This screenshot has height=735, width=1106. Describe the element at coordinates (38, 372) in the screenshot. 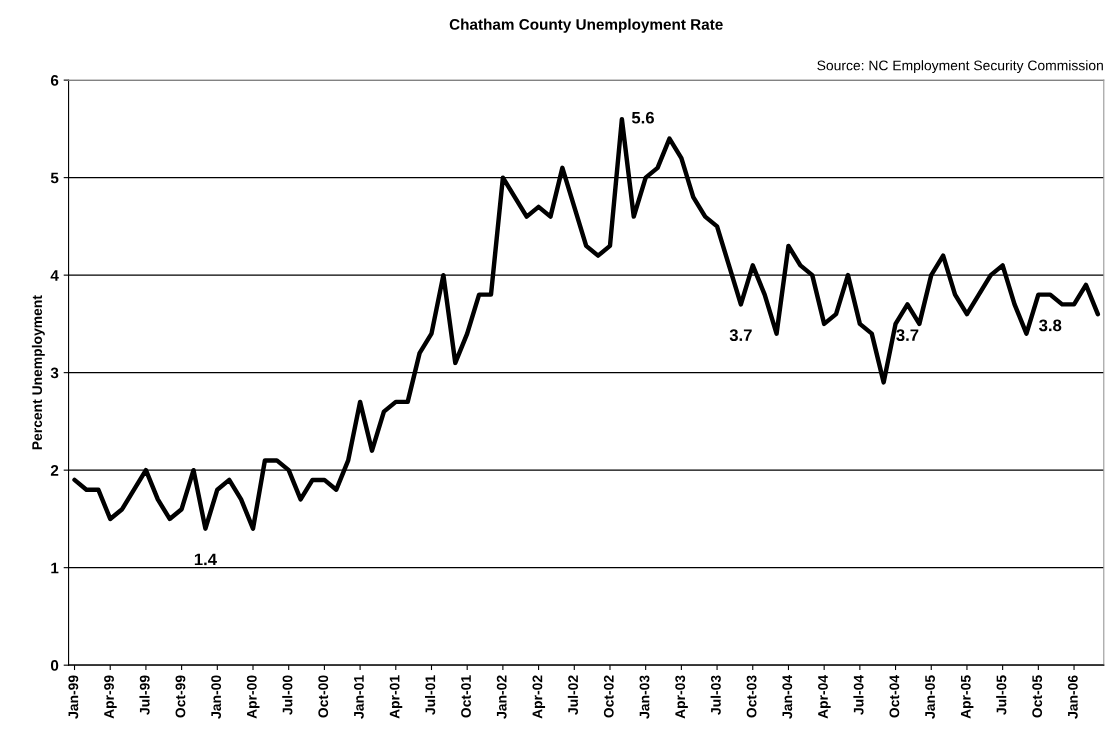

I see `y-axis-title: Percent Unemployment` at that location.